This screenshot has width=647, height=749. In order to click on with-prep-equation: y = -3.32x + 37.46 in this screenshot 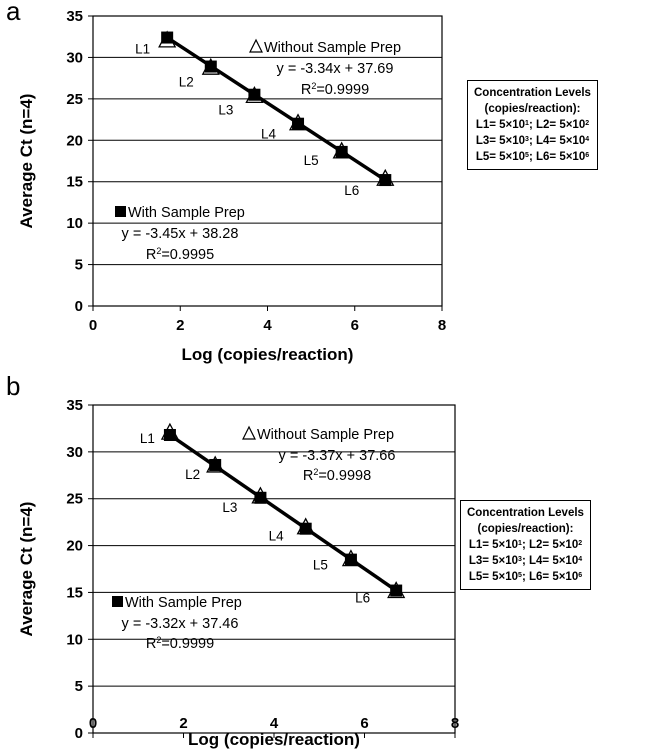, I will do `click(180, 624)`.